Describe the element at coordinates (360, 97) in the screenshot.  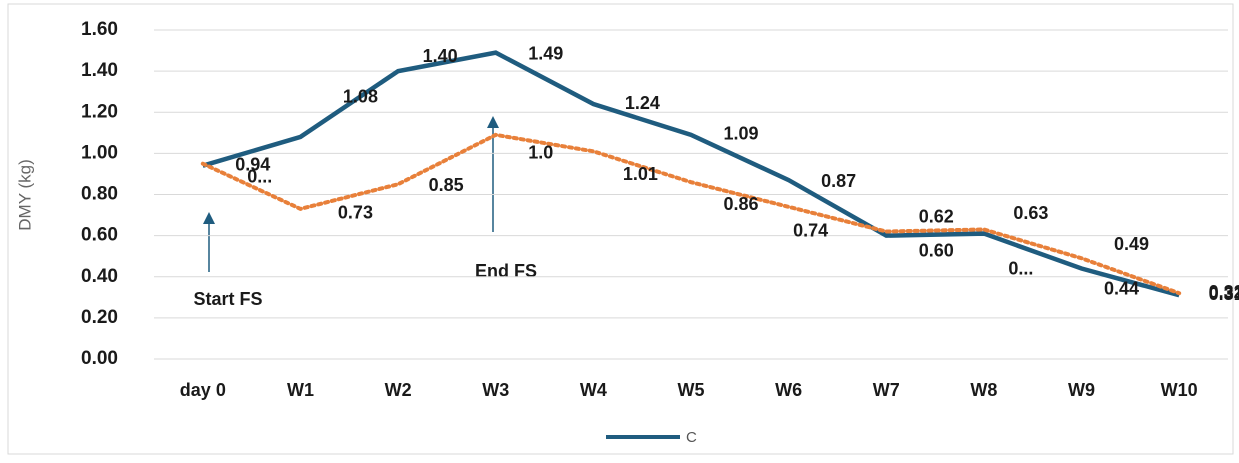
I see `data-label: 1.08` at that location.